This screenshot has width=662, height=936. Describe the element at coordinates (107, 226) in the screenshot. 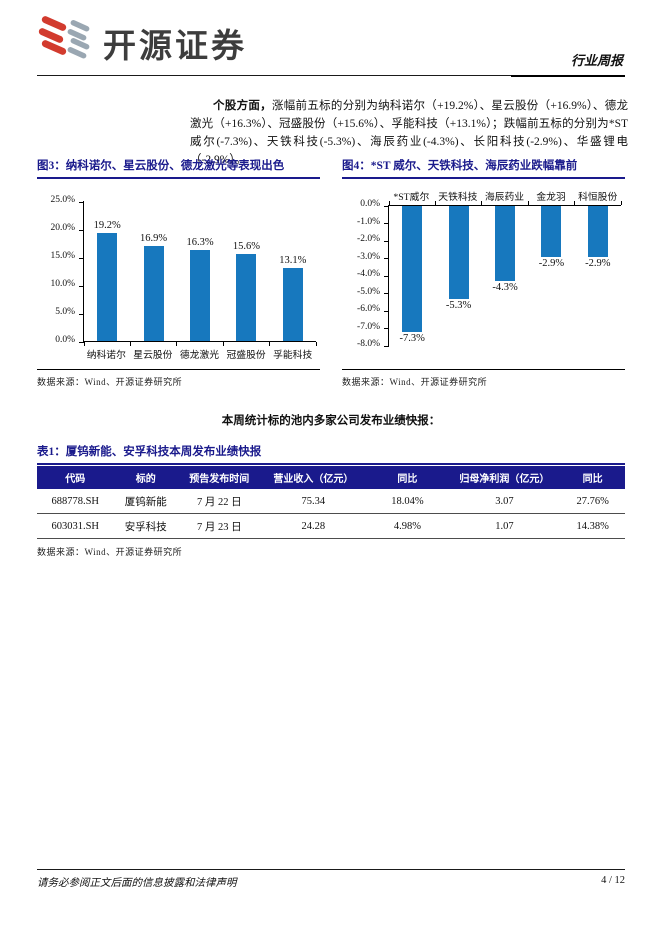

I see `bar-value-label: 19.2%` at that location.